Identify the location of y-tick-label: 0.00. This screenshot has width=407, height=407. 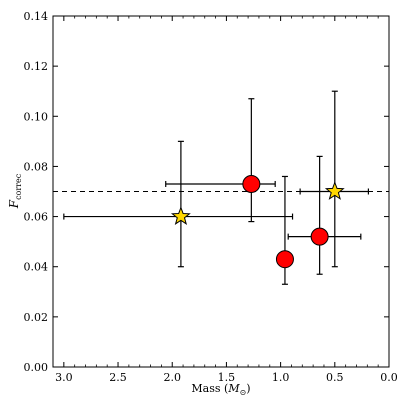
(36, 367).